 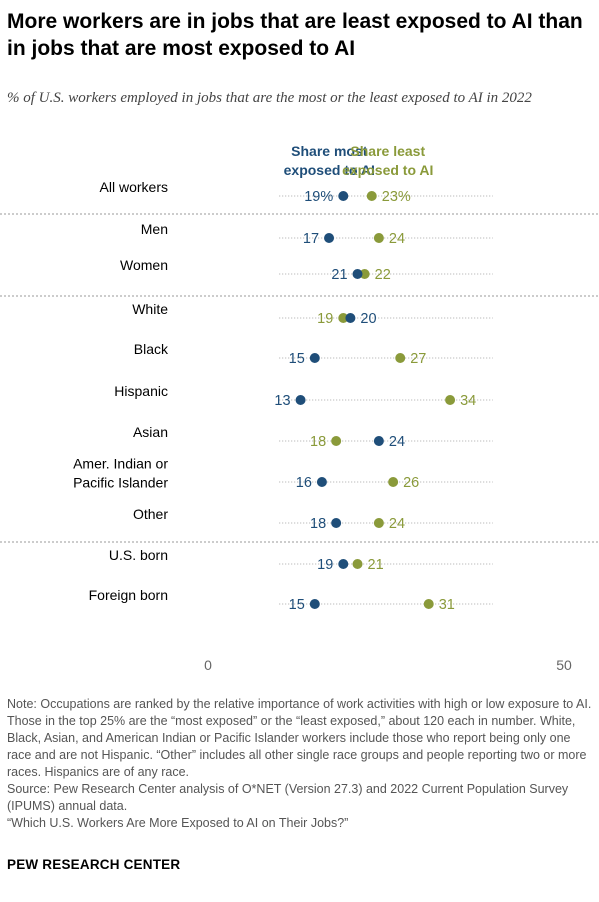 I want to click on value-label-most: 17, so click(x=311, y=239).